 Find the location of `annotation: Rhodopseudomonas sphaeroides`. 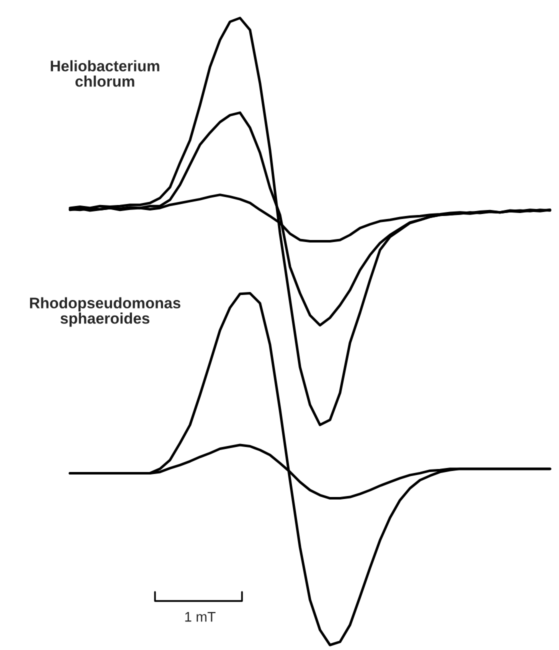

annotation: Rhodopseudomonas sphaeroides is located at coordinates (105, 312).